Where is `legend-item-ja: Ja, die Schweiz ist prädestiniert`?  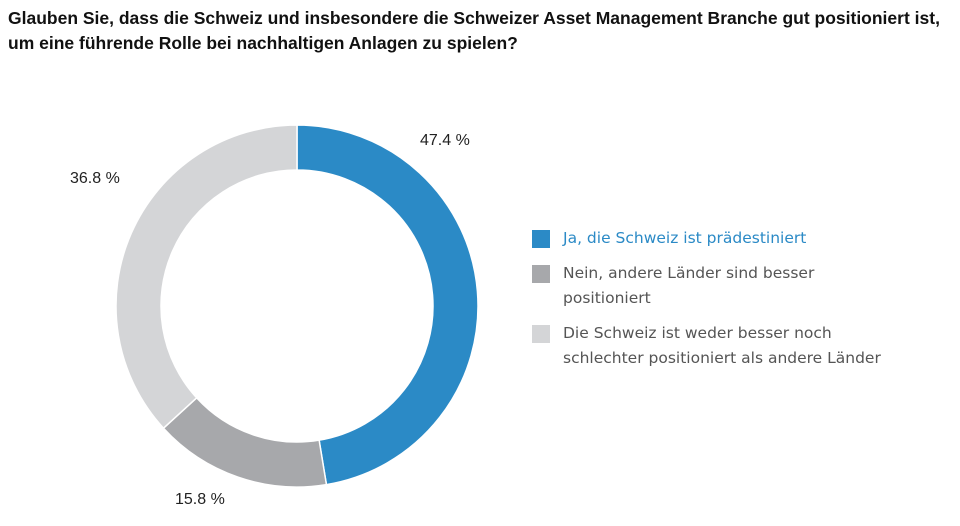 legend-item-ja: Ja, die Schweiz ist prädestiniert is located at coordinates (727, 238).